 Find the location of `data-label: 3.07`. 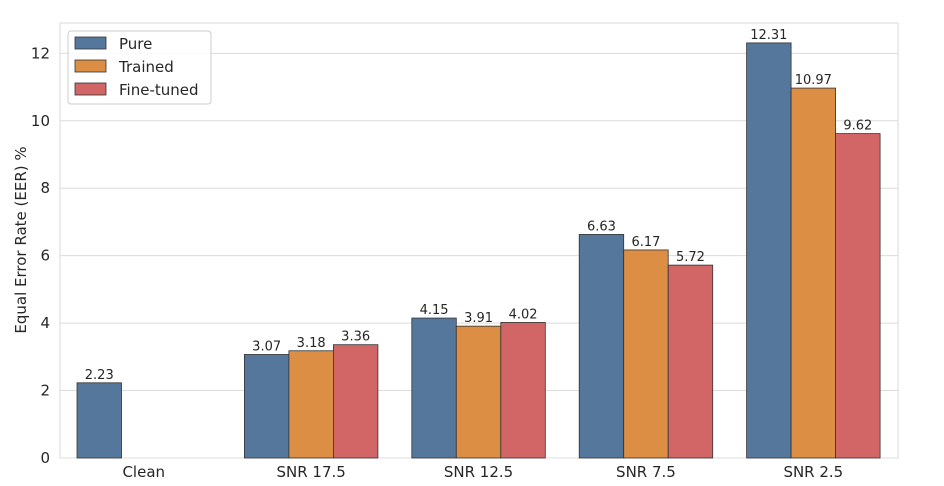

data-label: 3.07 is located at coordinates (266, 346).